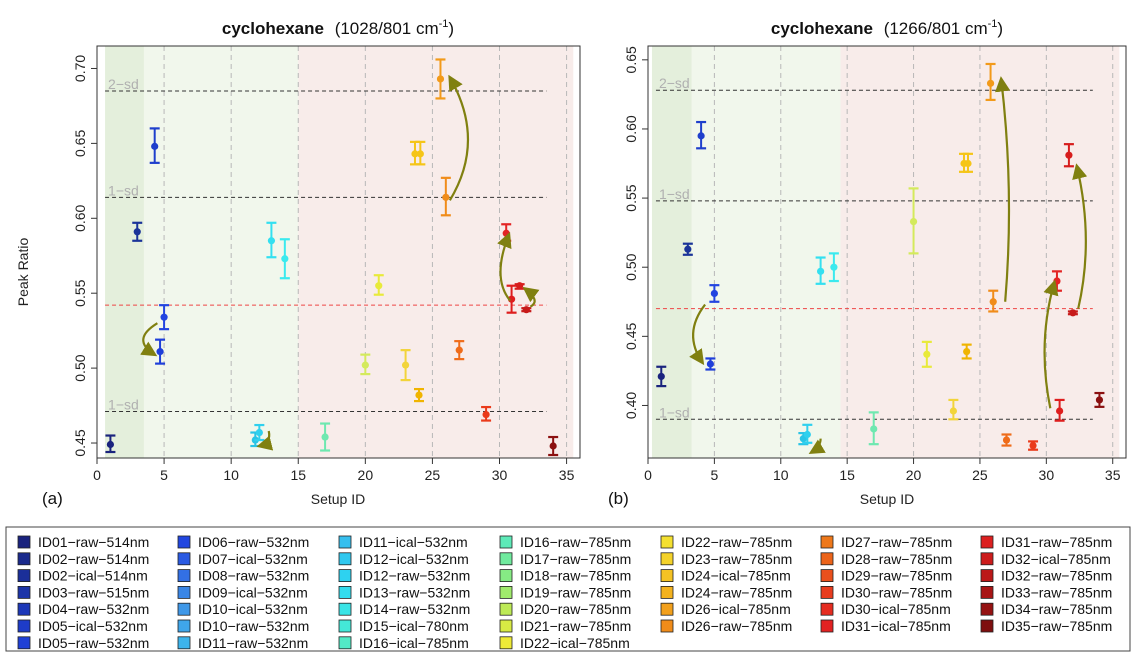 This screenshot has height=654, width=1132. What do you see at coordinates (253, 559) in the screenshot?
I see `legend-label: ID07−ical−532nm` at bounding box center [253, 559].